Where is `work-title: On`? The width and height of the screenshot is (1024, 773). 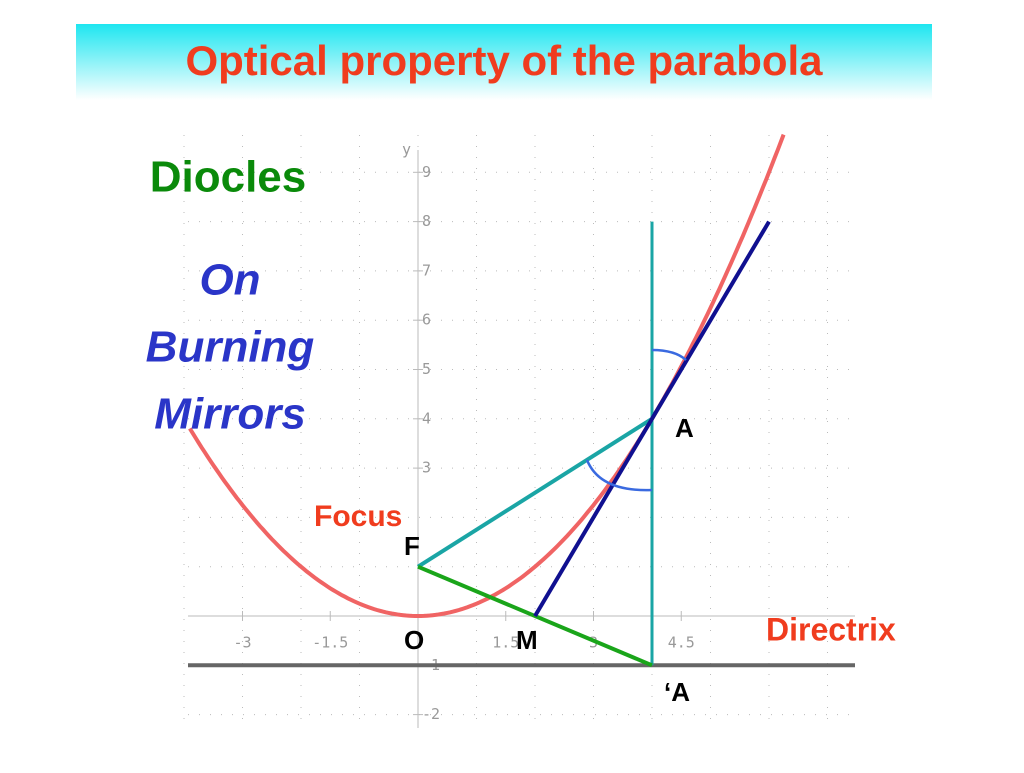 work-title: On is located at coordinates (229, 280).